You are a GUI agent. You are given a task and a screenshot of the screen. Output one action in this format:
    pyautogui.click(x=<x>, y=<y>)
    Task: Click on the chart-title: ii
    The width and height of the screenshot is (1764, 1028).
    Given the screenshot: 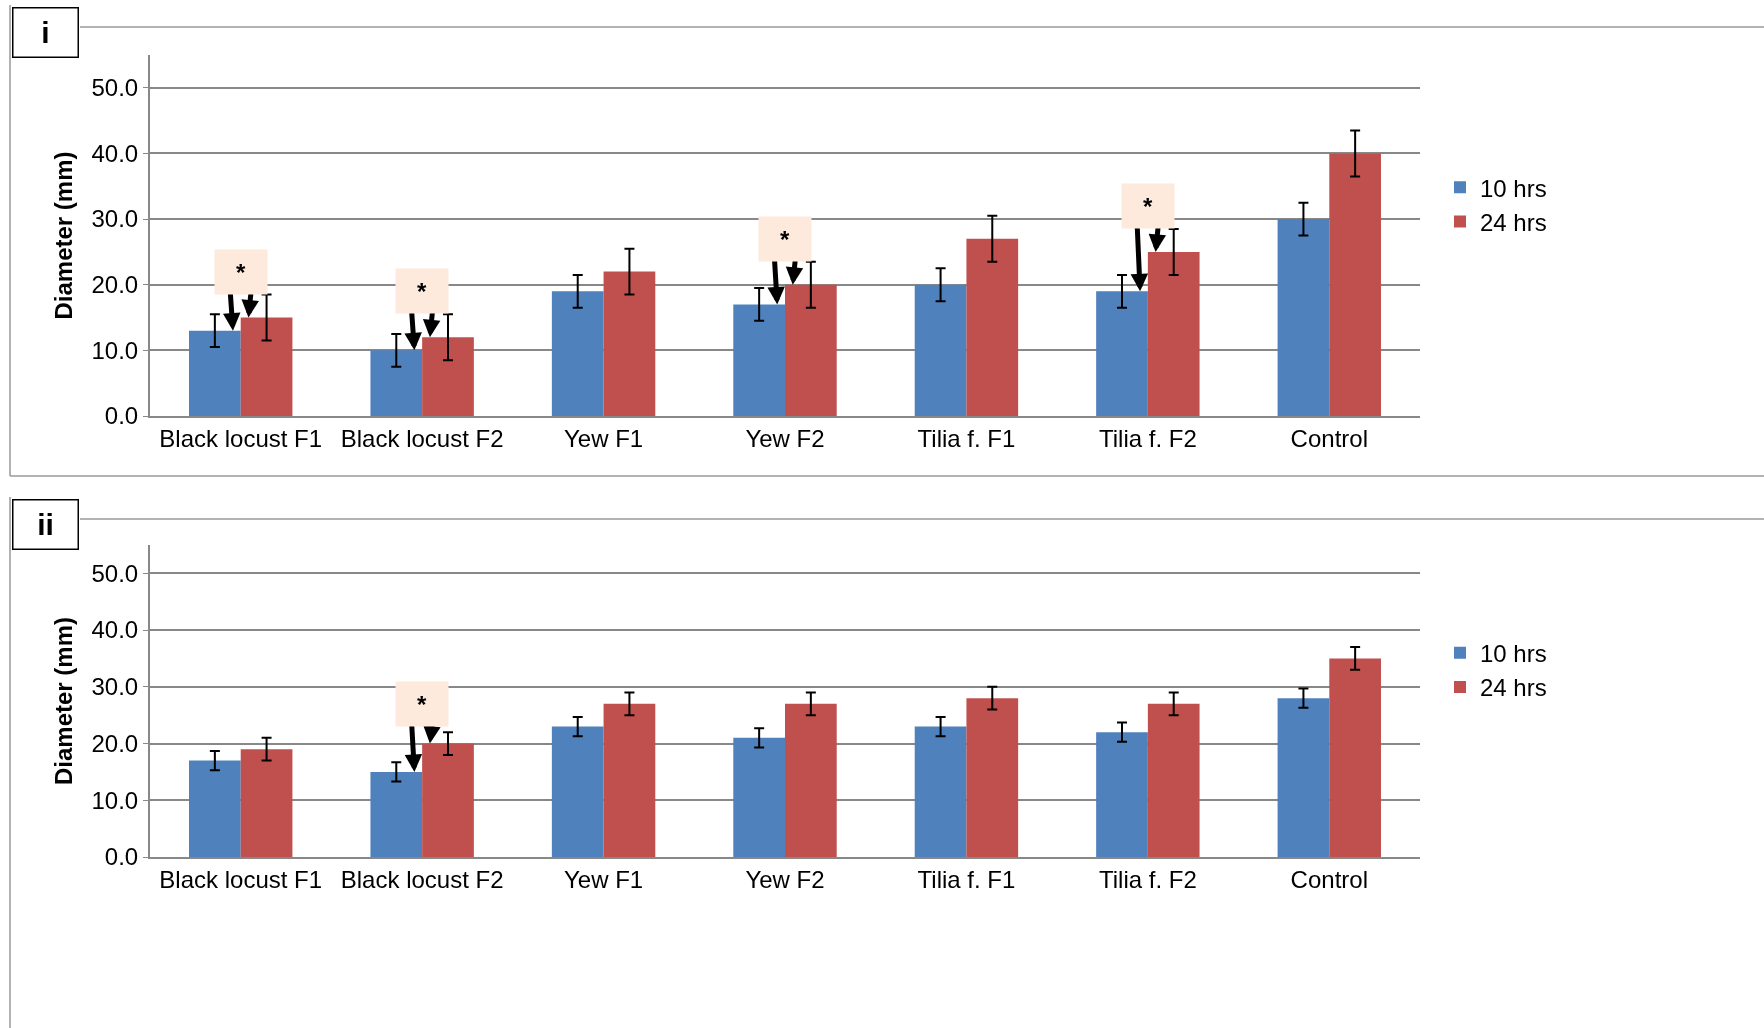 What is the action you would take?
    pyautogui.click(x=45, y=524)
    